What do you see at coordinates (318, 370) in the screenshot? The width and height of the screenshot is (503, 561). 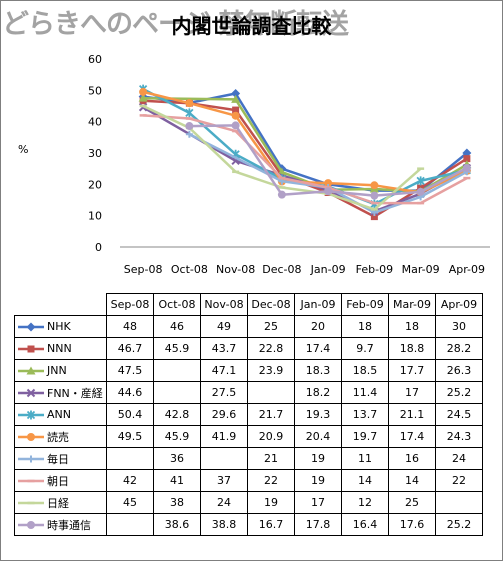 I see `table-cell: 18.3` at bounding box center [318, 370].